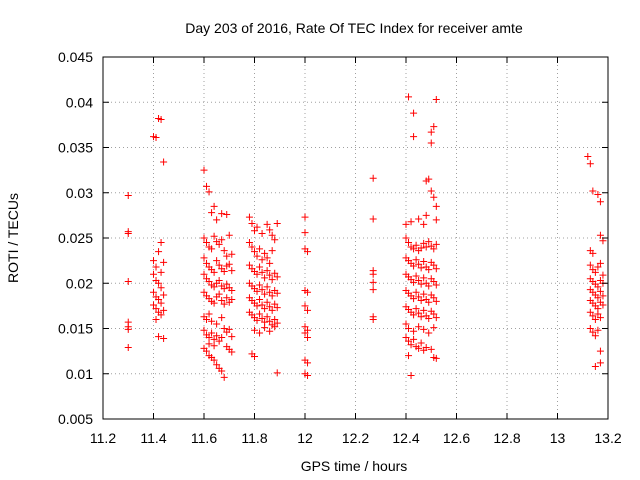  What do you see at coordinates (75, 238) in the screenshot?
I see `y-tick-label: 0.025` at bounding box center [75, 238].